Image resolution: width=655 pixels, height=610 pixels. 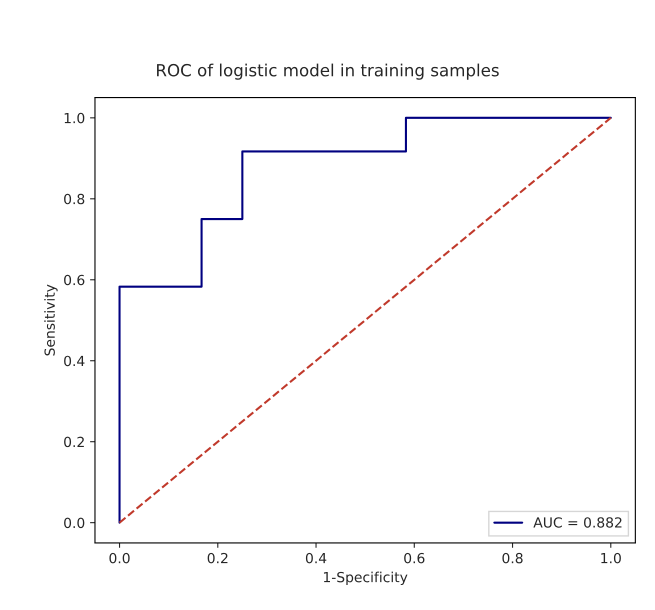 What do you see at coordinates (74, 118) in the screenshot?
I see `y-tick-label: 1.0` at bounding box center [74, 118].